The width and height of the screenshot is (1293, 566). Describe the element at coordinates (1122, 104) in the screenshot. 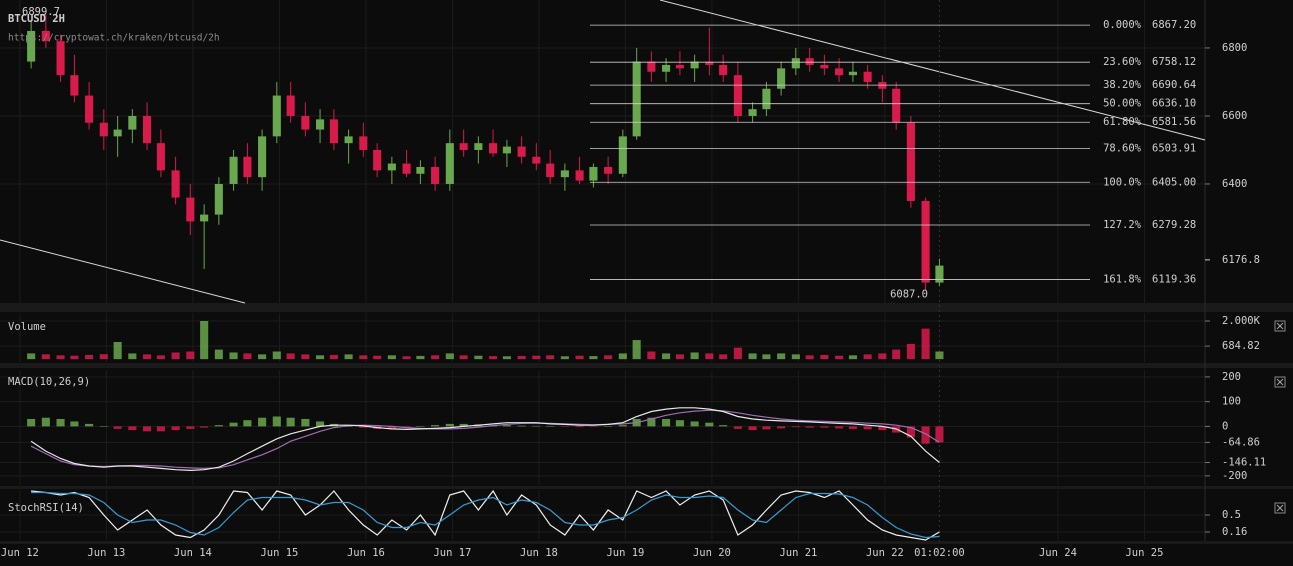

I see `fib-percent: 50.00%` at that location.